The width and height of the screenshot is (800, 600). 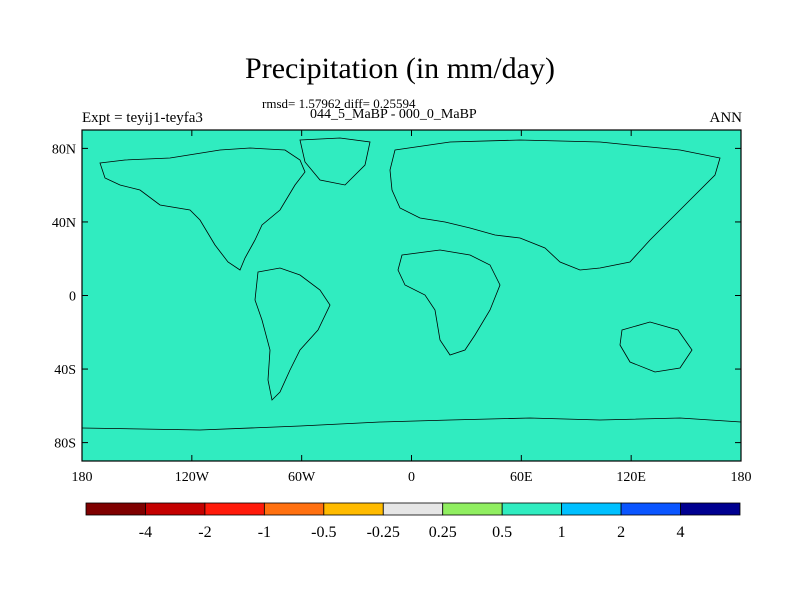 I want to click on lon-tick-label: 0, so click(x=411, y=477).